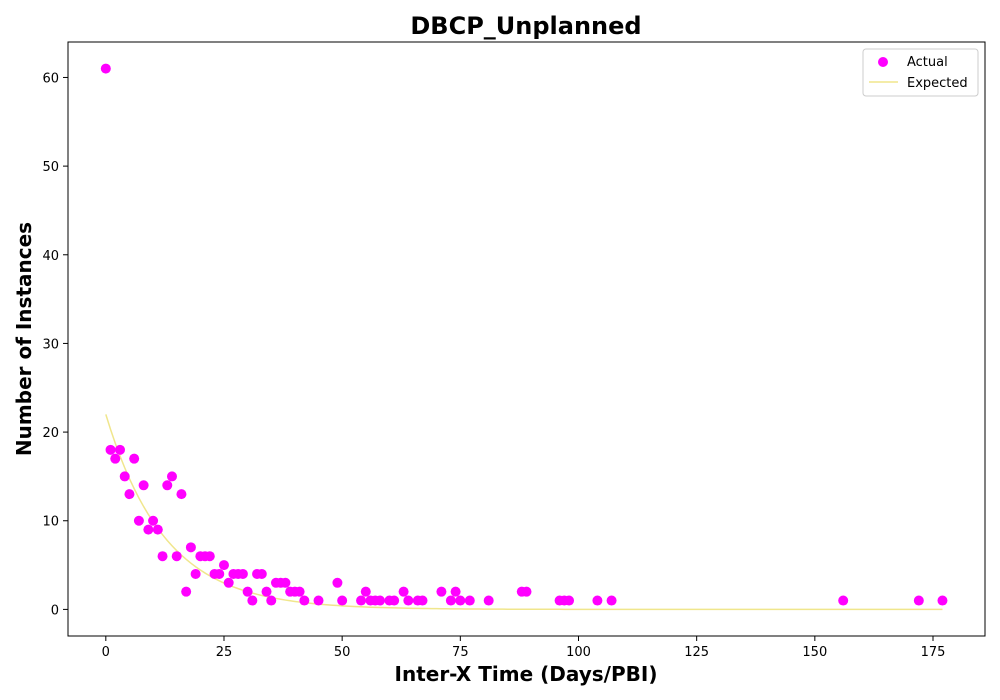 This screenshot has width=1000, height=700. What do you see at coordinates (937, 83) in the screenshot?
I see `legend-expected-label: Expected` at bounding box center [937, 83].